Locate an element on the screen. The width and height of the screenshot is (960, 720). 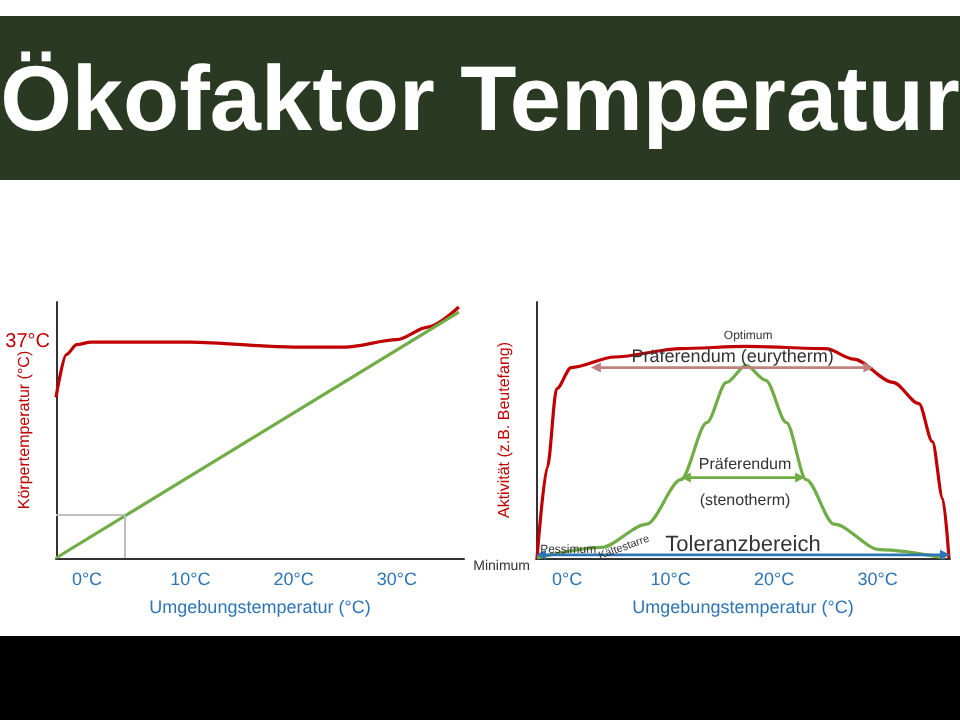
annotation: Toleranzbereich is located at coordinates (743, 545).